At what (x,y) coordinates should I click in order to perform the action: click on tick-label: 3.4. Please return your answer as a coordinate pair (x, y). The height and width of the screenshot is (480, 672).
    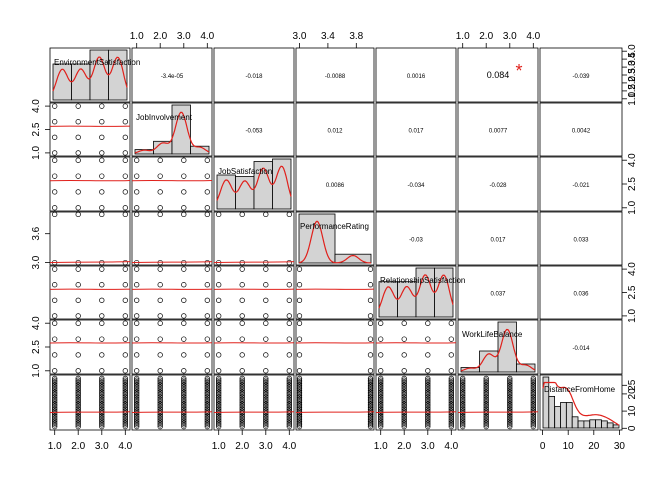
    Looking at the image, I should click on (328, 36).